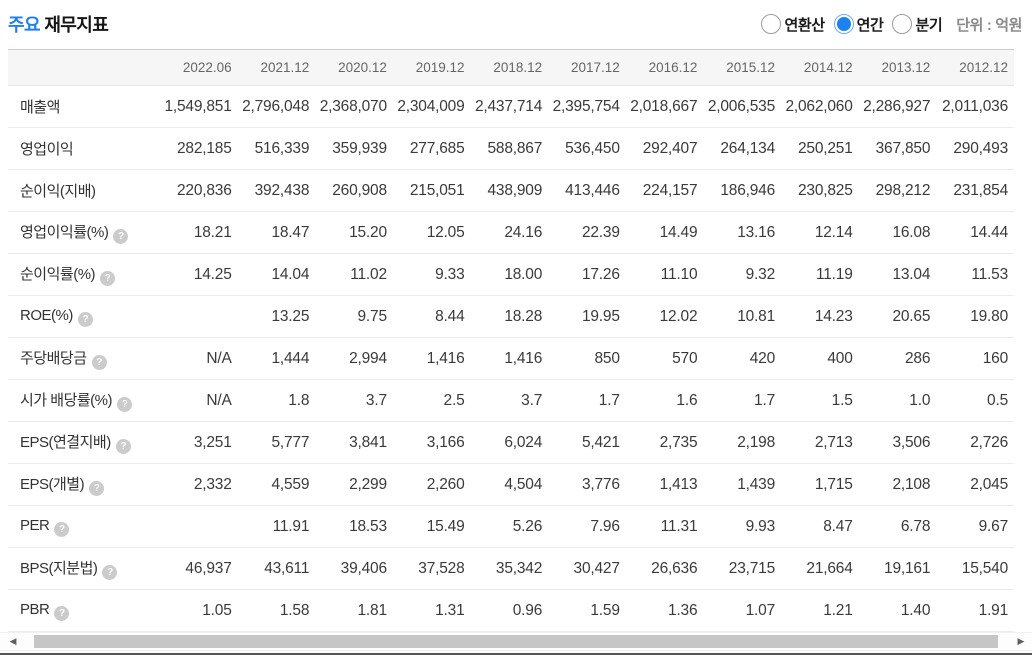 This screenshot has width=1032, height=656. I want to click on table-cell: 1.05, so click(199, 610).